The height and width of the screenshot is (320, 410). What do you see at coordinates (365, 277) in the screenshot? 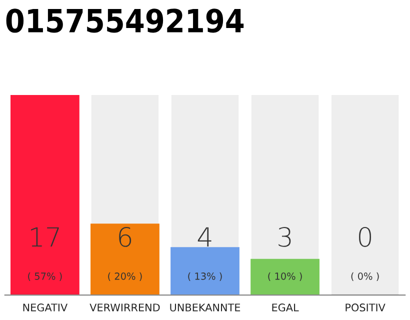
I see `annotation: ( 0% )` at bounding box center [365, 277].